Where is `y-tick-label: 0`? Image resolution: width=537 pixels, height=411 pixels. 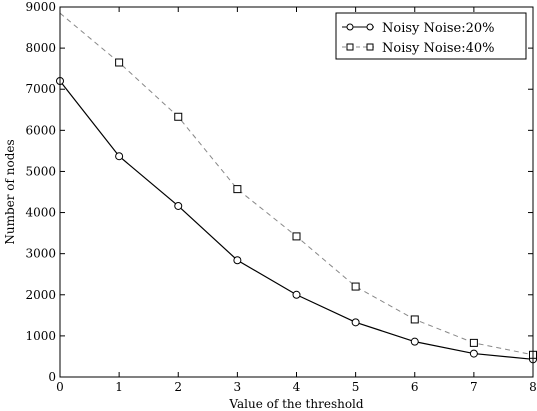 y-tick-label: 0 is located at coordinates (52, 377).